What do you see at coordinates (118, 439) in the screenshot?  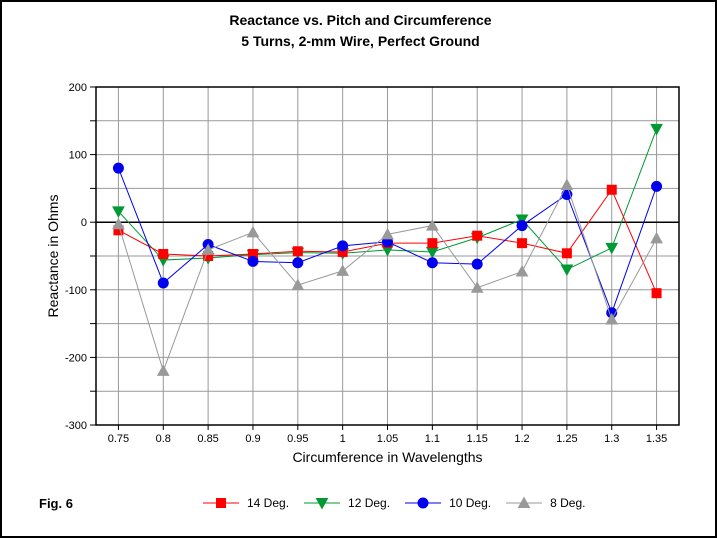 I see `x-tick-label: 0.75` at bounding box center [118, 439].